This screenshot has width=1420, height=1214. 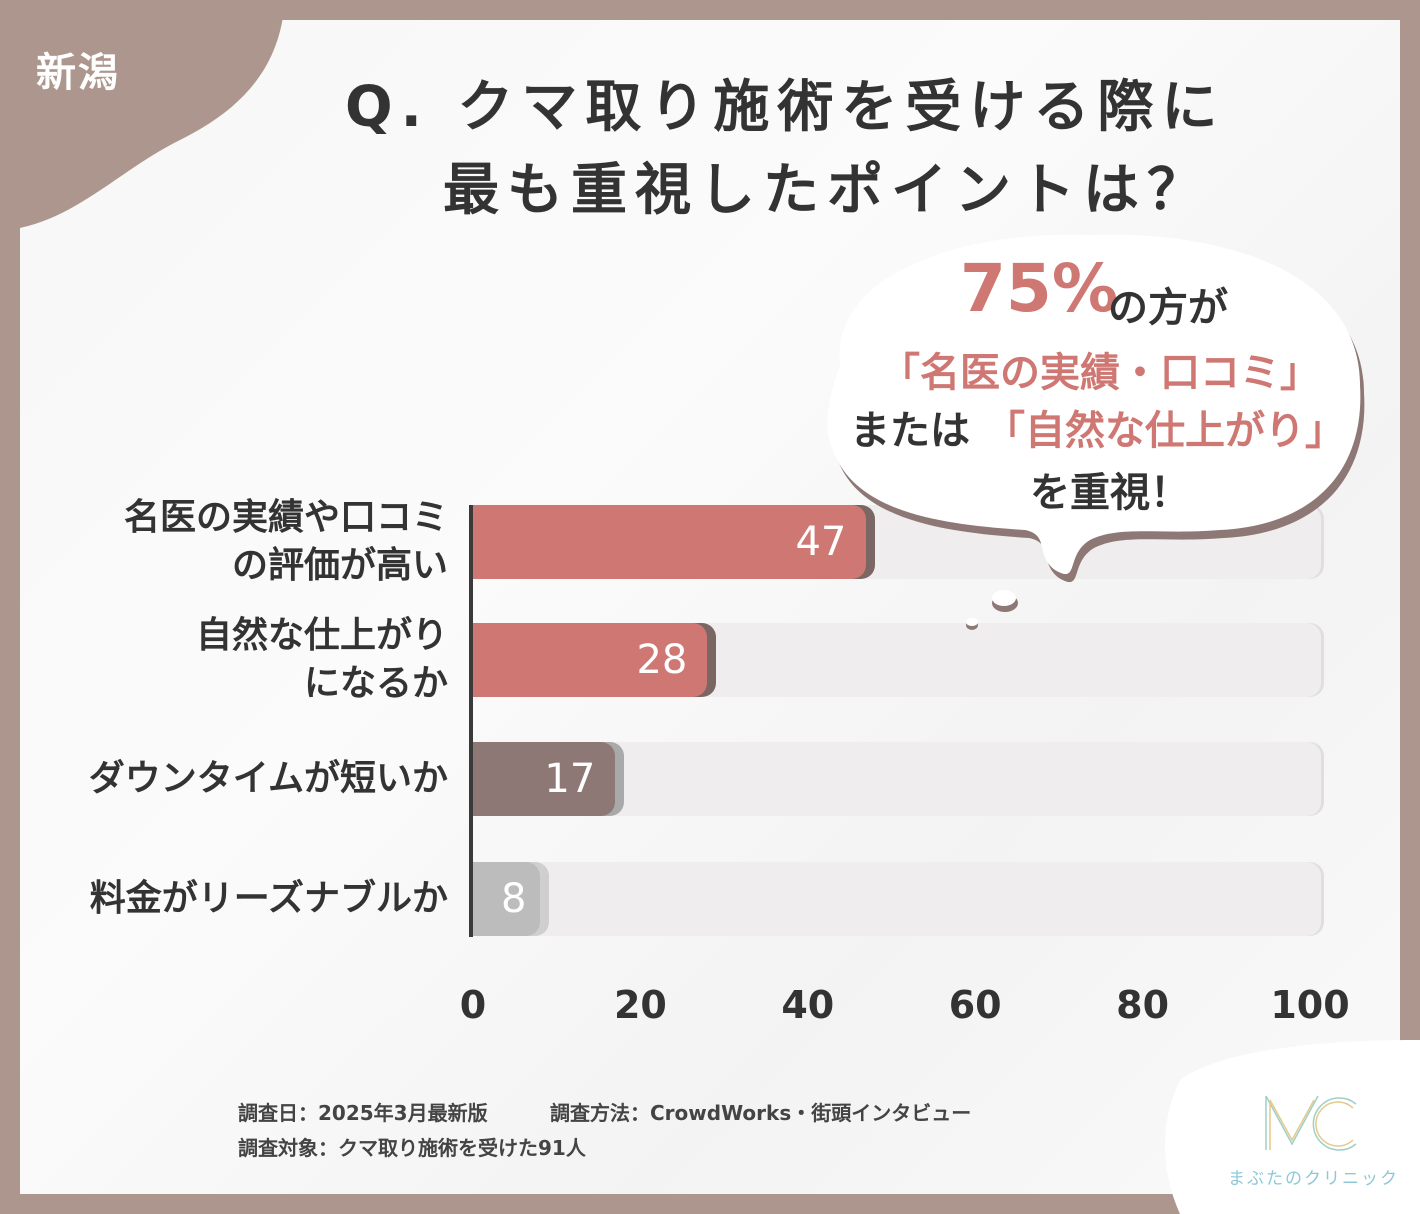 I want to click on category-label: 自然な仕上がり になるか, so click(x=321, y=659).